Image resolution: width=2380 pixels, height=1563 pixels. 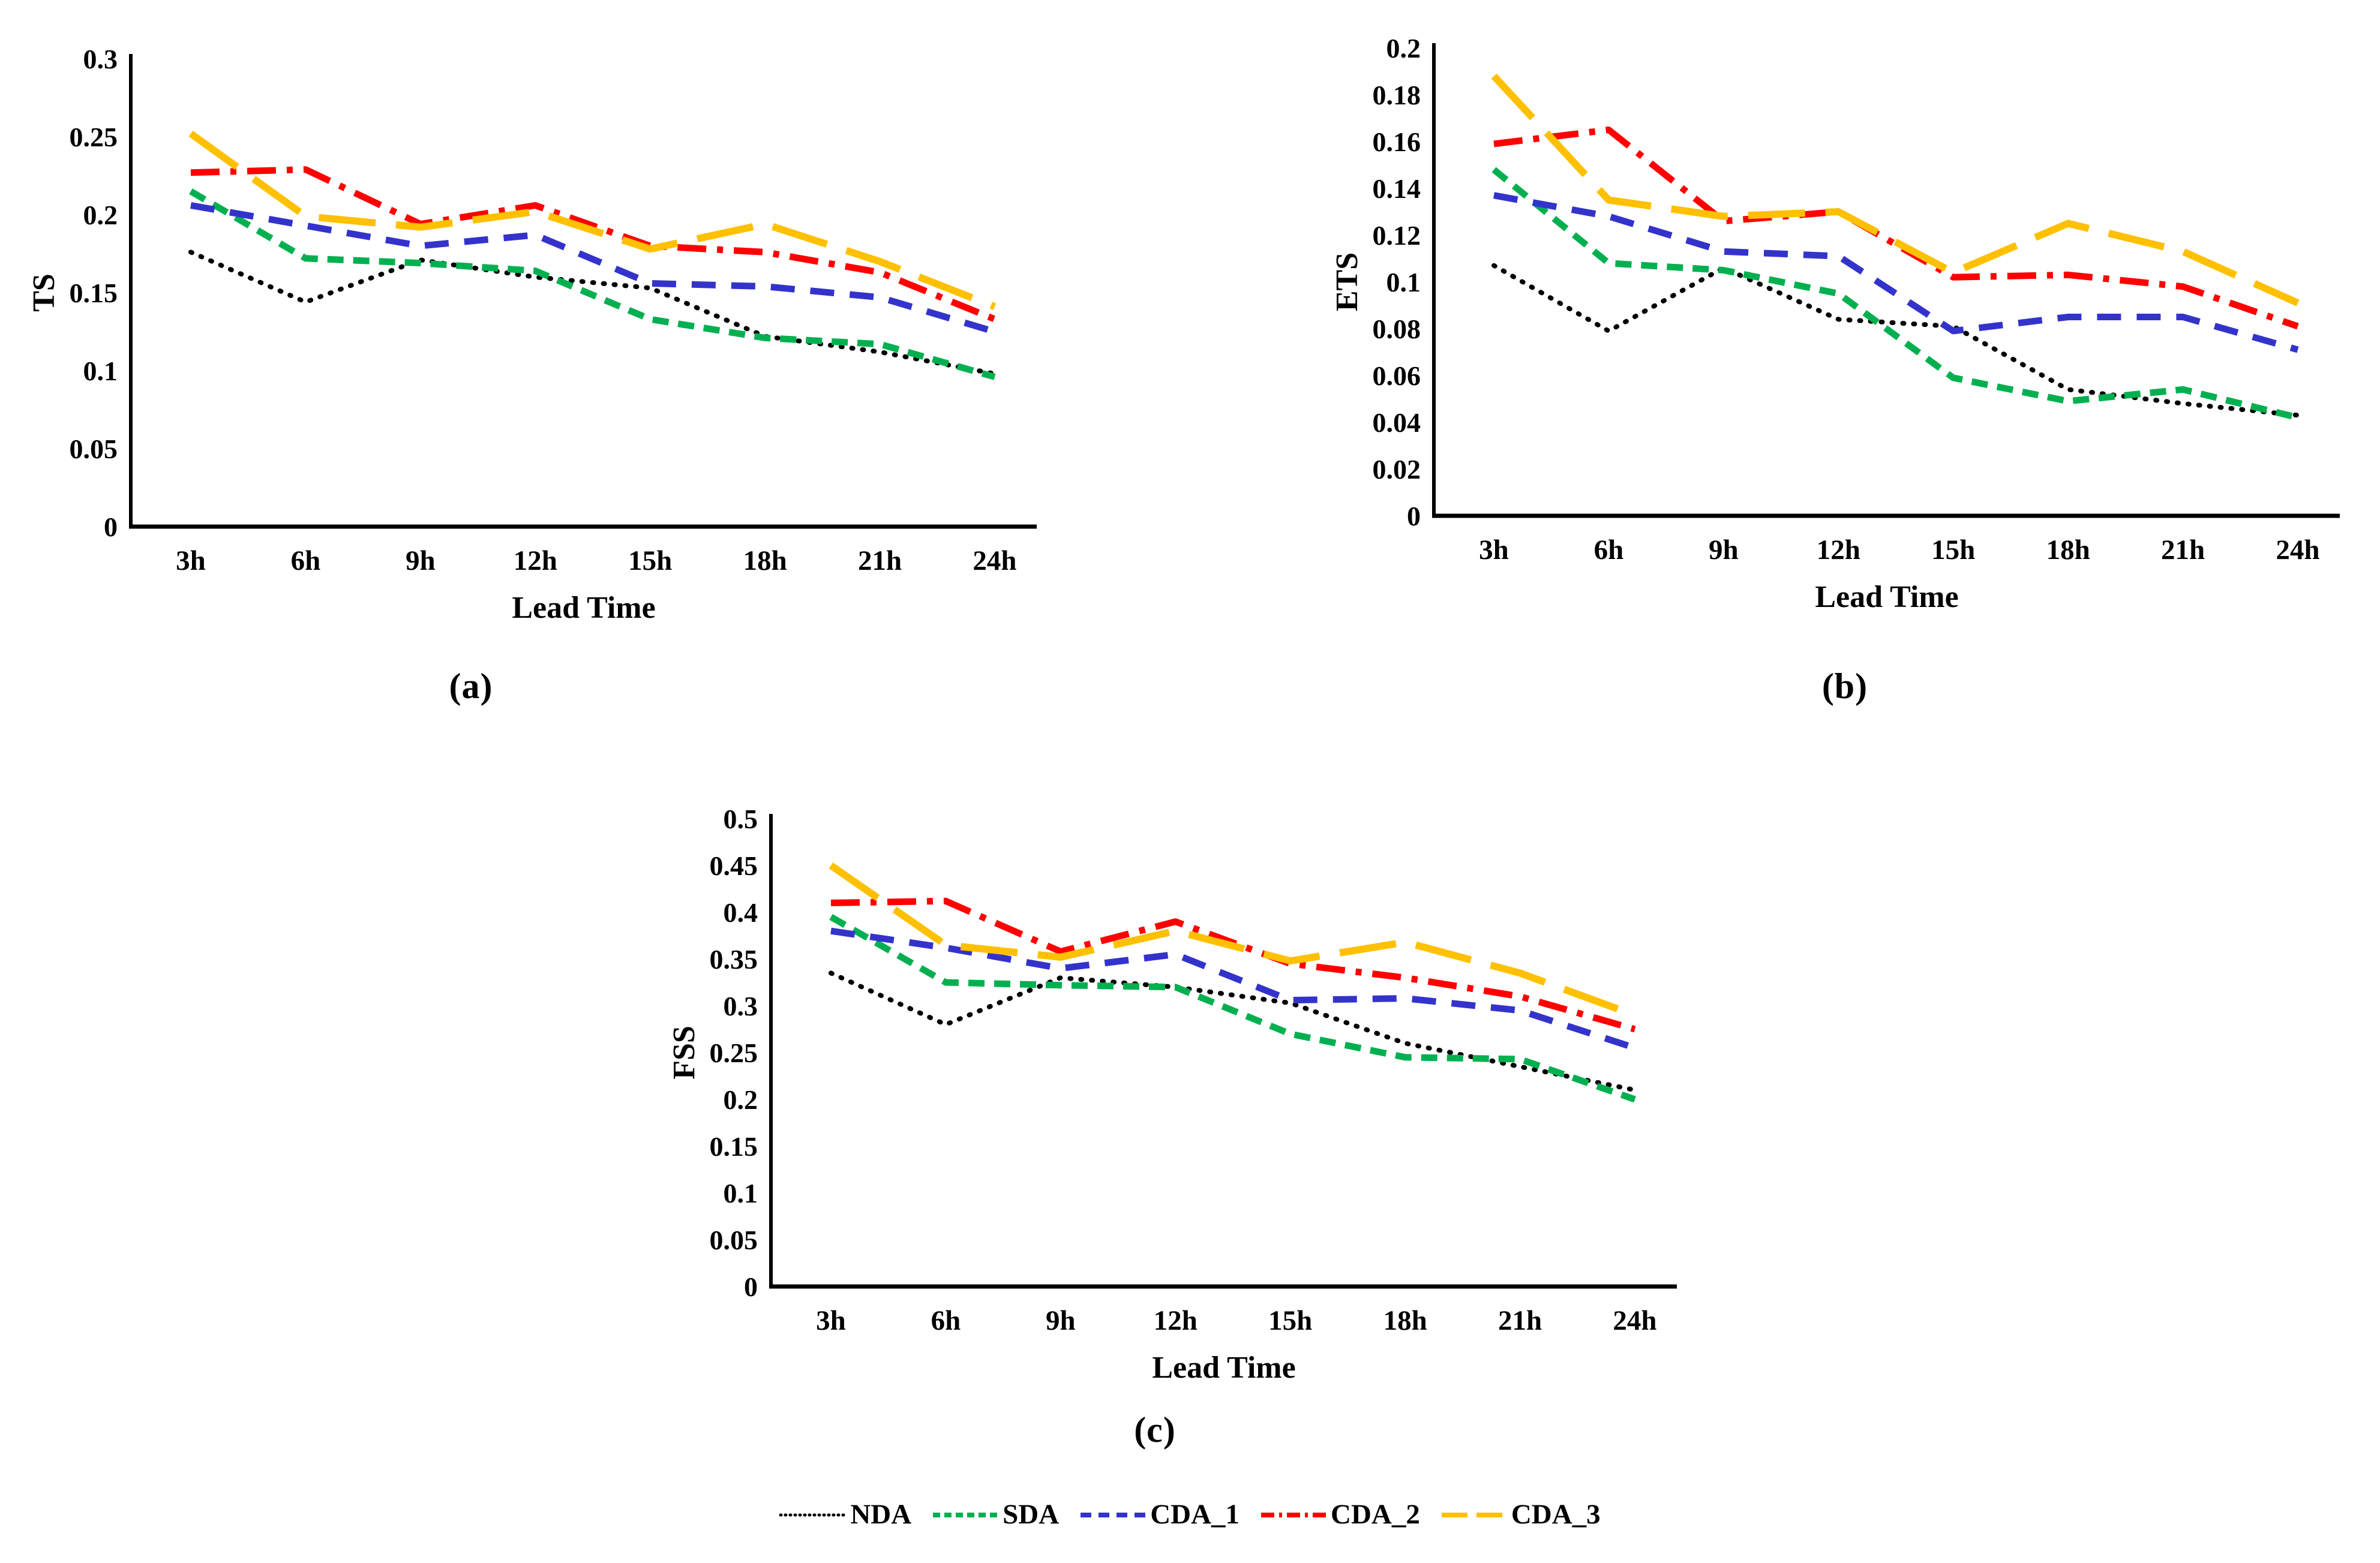 What do you see at coordinates (1376, 1515) in the screenshot?
I see `legend-label-CDA_2: CDA_2` at bounding box center [1376, 1515].